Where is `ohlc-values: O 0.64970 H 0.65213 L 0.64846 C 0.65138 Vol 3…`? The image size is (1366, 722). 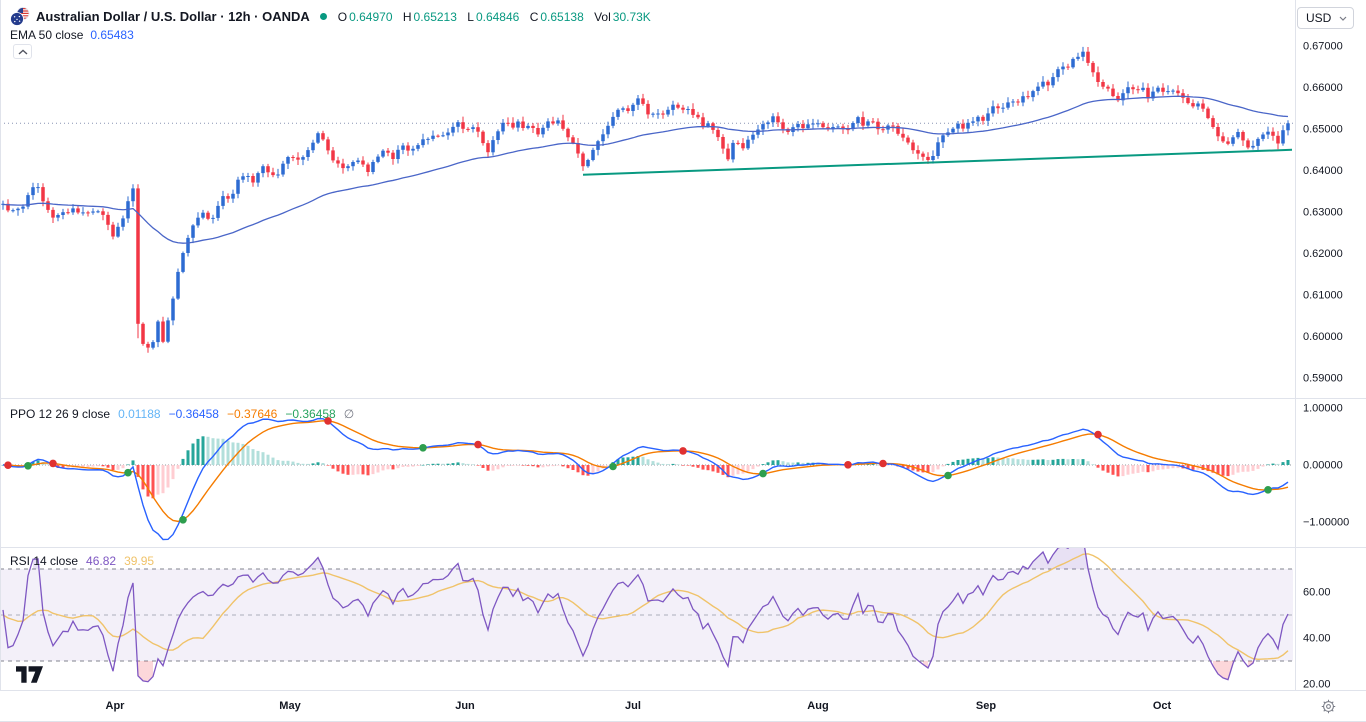 ohlc-values: O 0.64970 H 0.65213 L 0.64846 C 0.65138 Vol 3… is located at coordinates (491, 17).